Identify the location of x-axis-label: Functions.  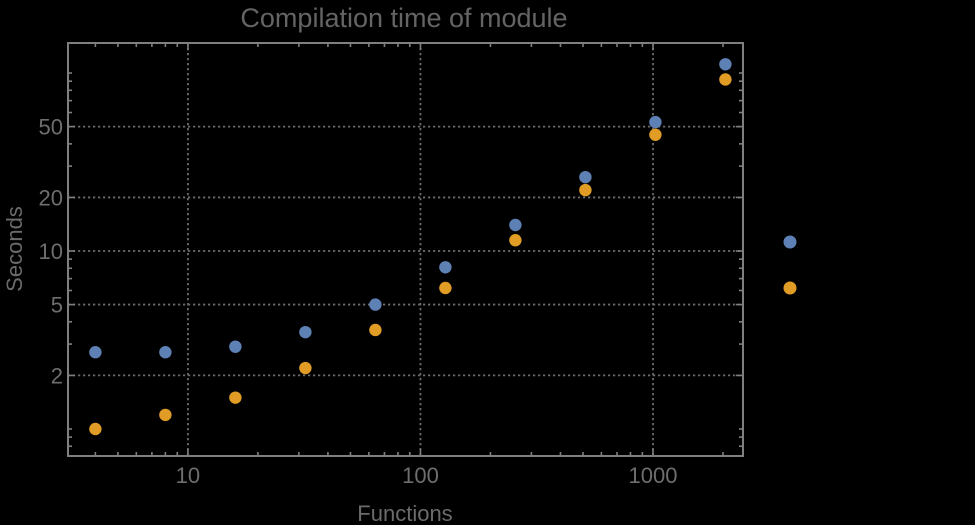
(404, 513).